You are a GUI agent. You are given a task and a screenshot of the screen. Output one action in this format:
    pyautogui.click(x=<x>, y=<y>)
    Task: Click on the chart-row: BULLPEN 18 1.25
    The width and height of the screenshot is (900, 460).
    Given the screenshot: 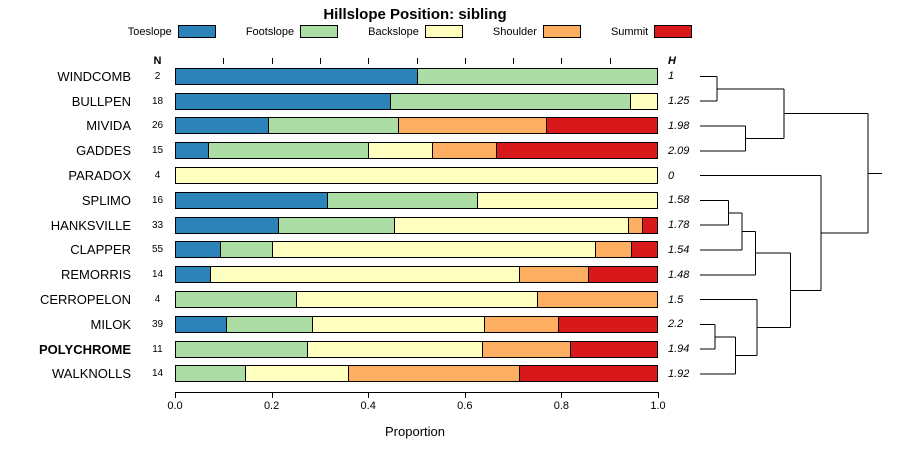 What is the action you would take?
    pyautogui.click(x=450, y=101)
    